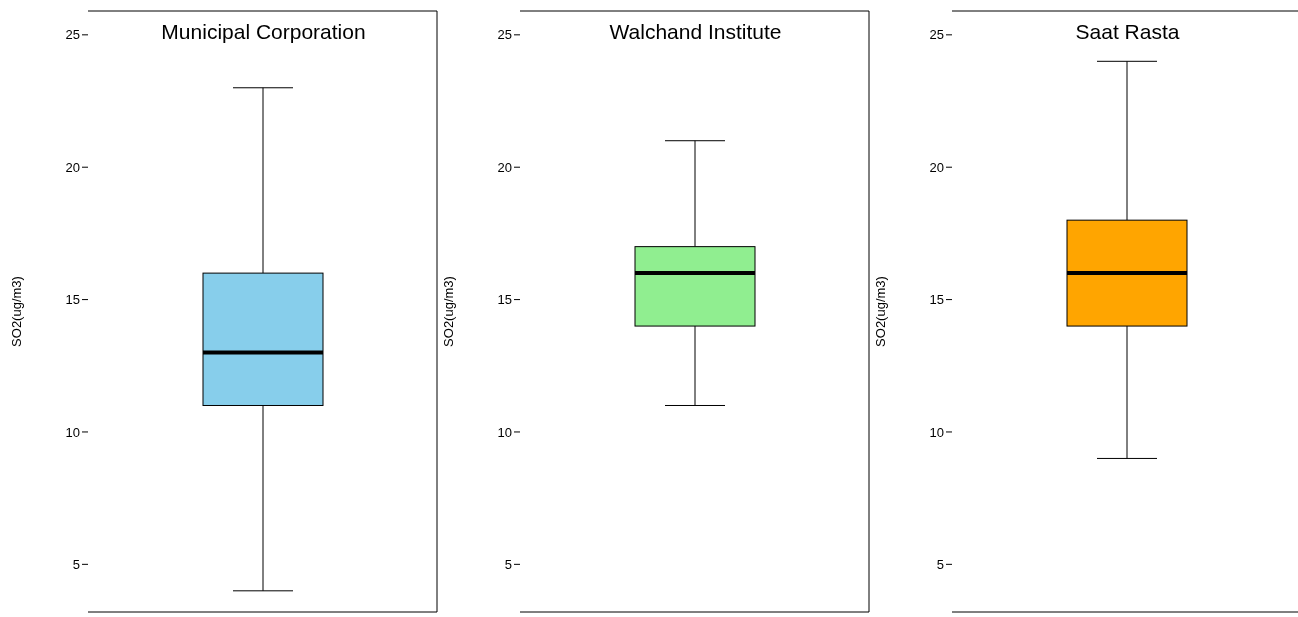 The width and height of the screenshot is (1298, 617). What do you see at coordinates (263, 32) in the screenshot?
I see `chart-title: Municipal Corporation` at bounding box center [263, 32].